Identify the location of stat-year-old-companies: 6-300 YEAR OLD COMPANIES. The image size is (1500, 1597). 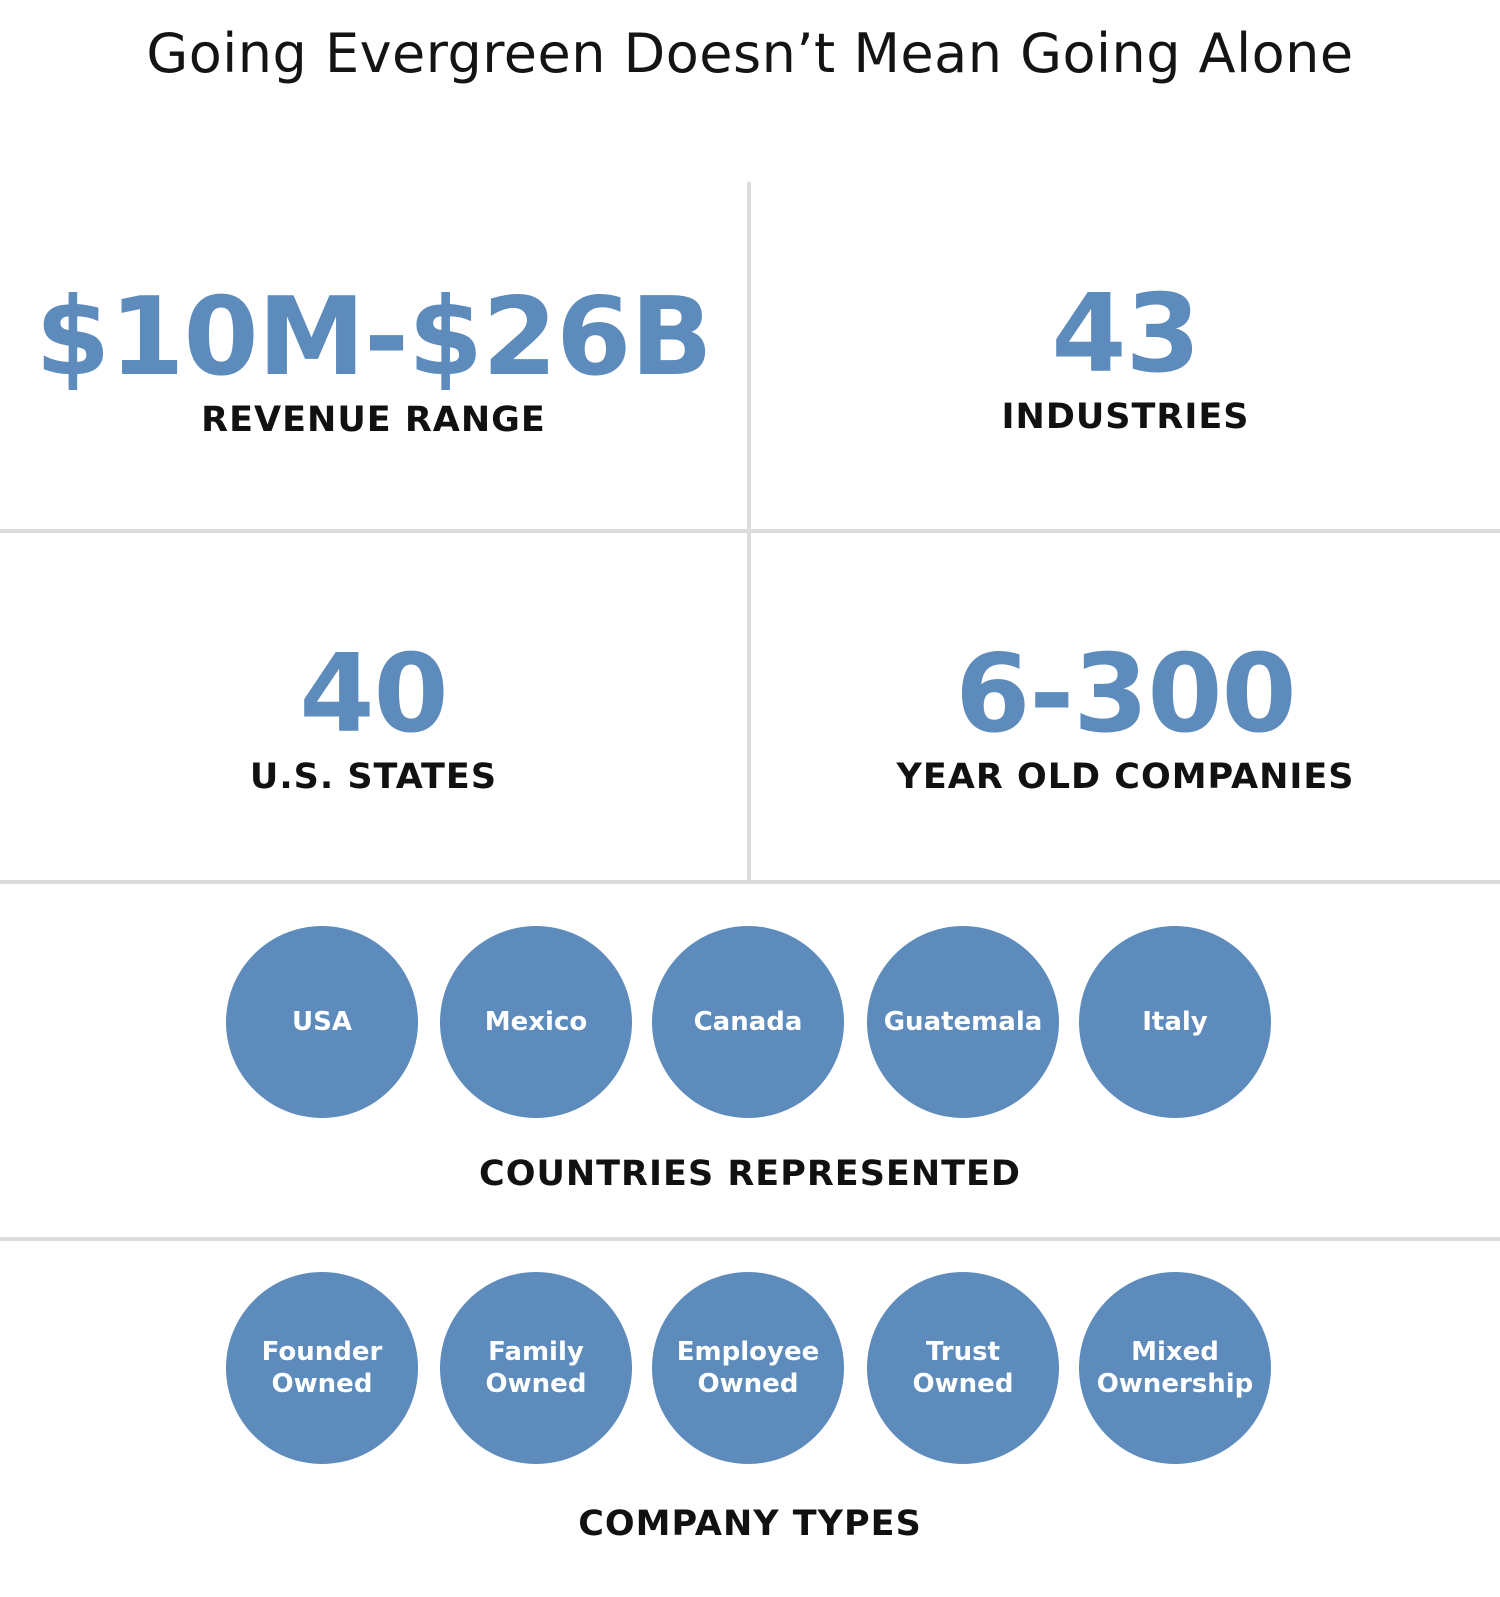
(1125, 717).